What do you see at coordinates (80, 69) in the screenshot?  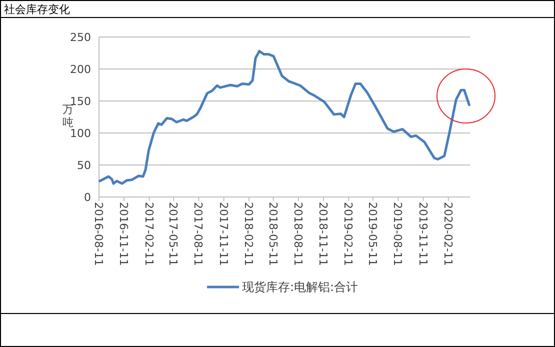 I see `y-tick-label: 200` at bounding box center [80, 69].